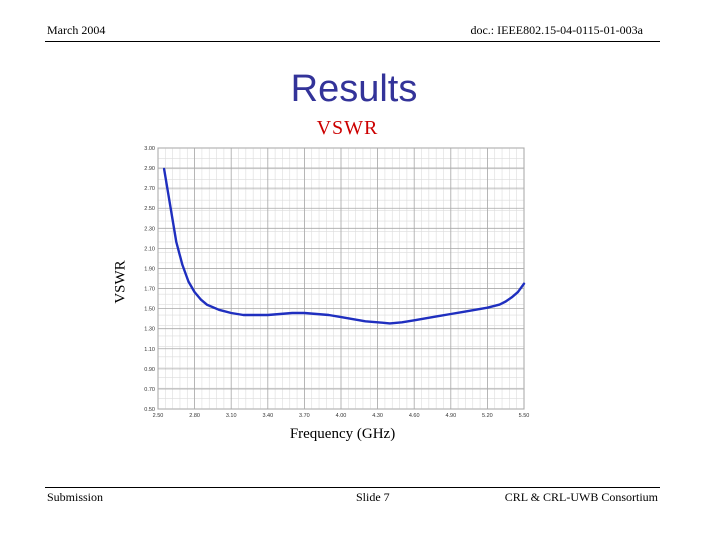 This screenshot has height=540, width=720. What do you see at coordinates (76, 30) in the screenshot?
I see `header-date: March 2004` at bounding box center [76, 30].